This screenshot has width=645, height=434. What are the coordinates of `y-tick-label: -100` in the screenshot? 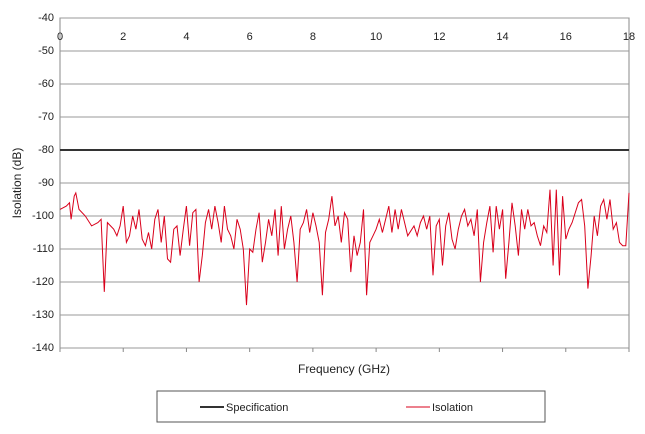 It's located at (43, 216).